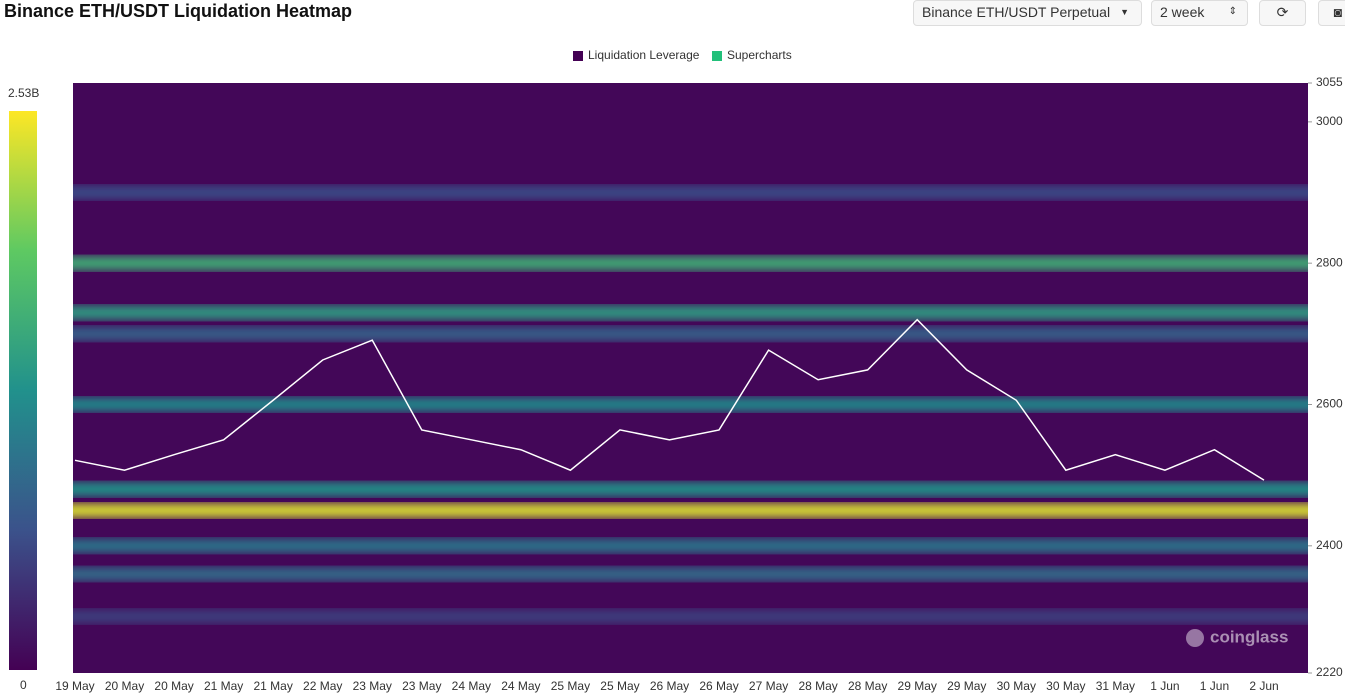 The width and height of the screenshot is (1345, 696). I want to click on colorbar, so click(23, 390).